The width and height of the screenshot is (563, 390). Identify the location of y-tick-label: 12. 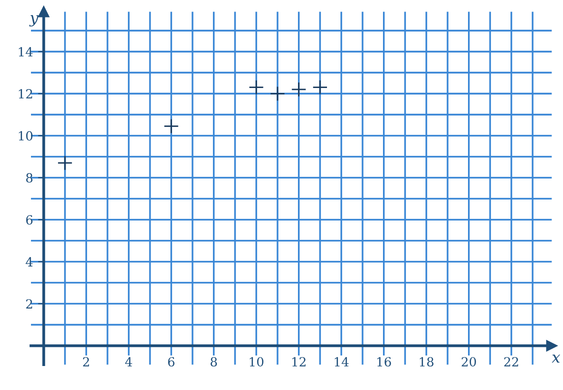
(25, 93).